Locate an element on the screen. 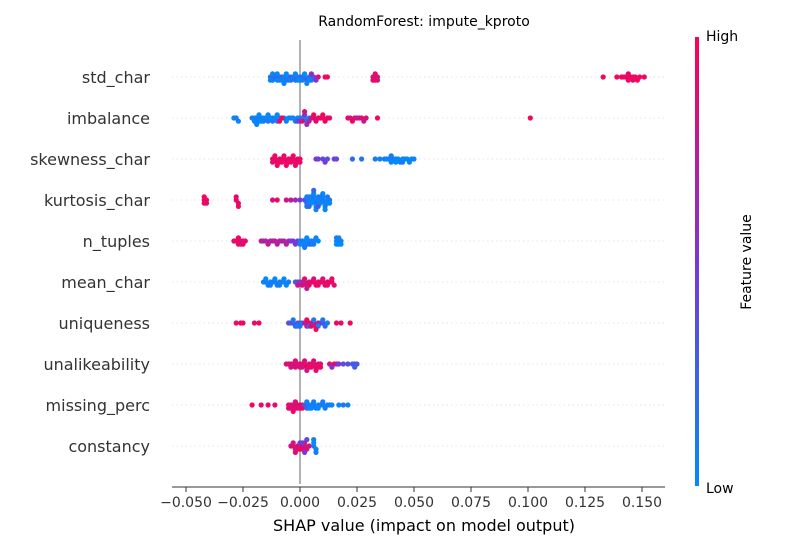  feature-label-constancy: constancy is located at coordinates (109, 446).